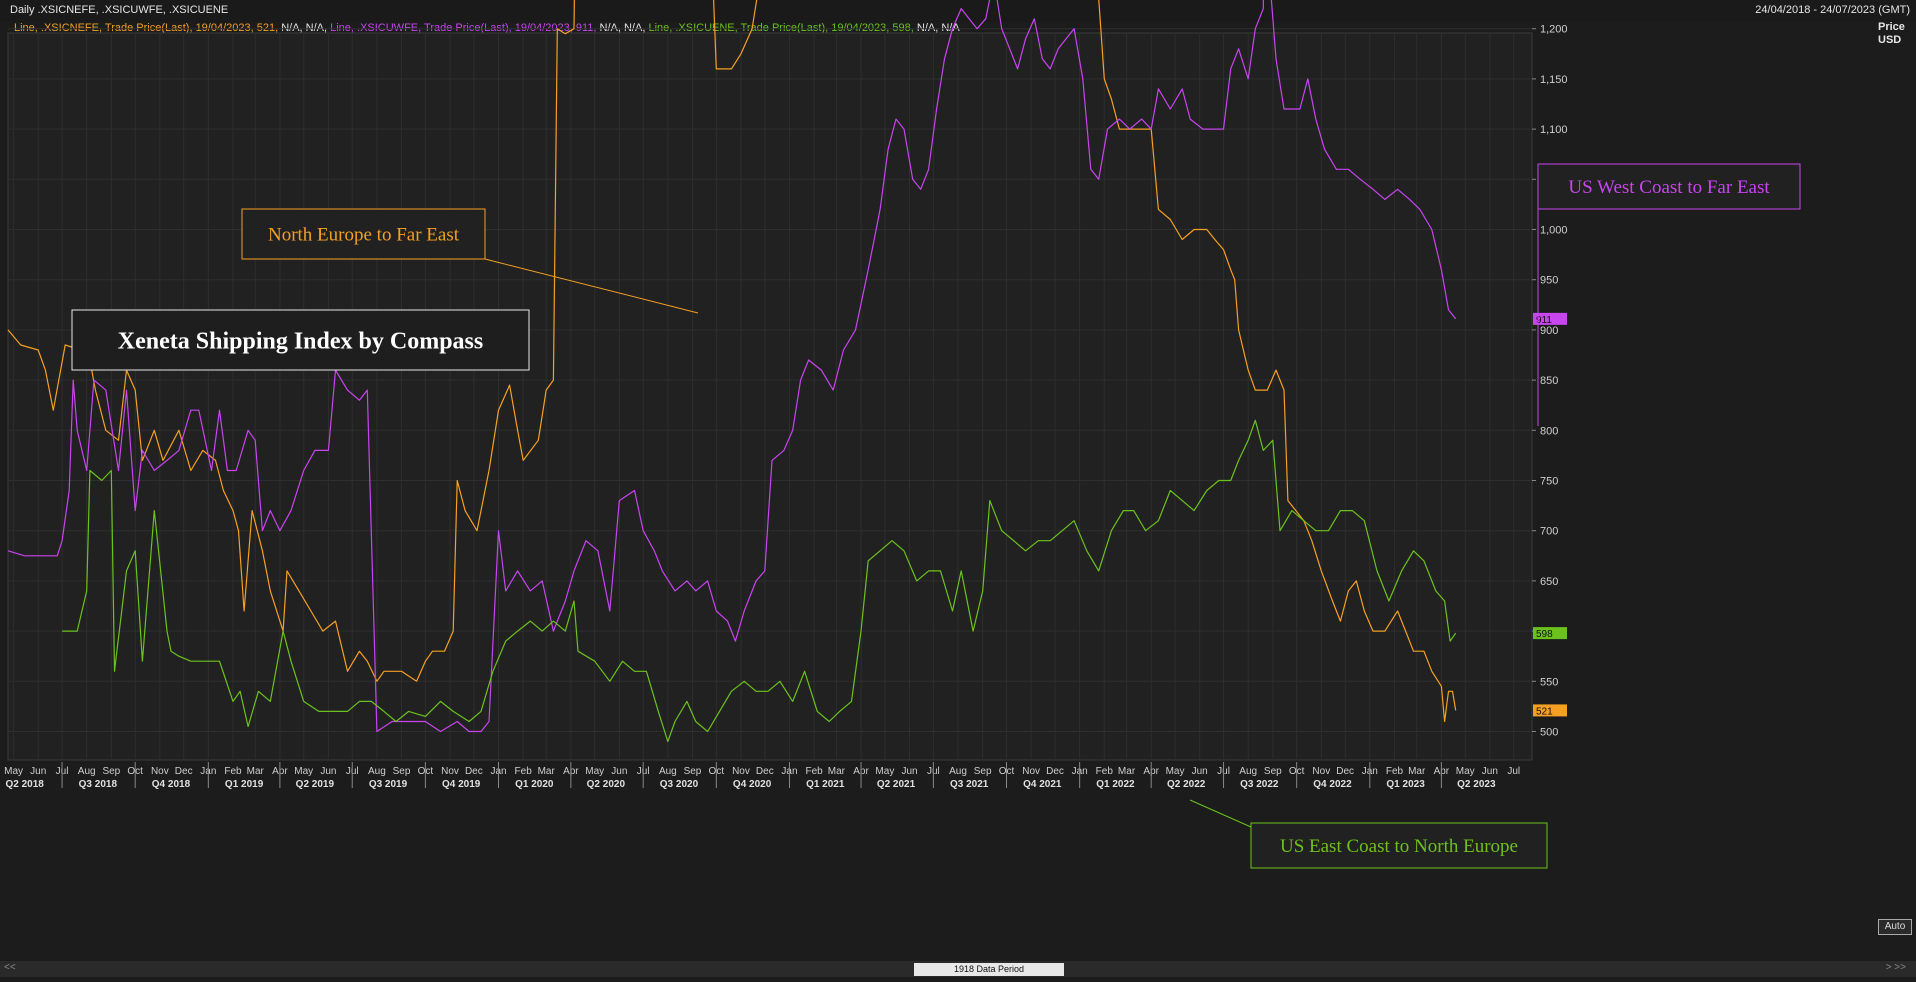 The width and height of the screenshot is (1916, 982). What do you see at coordinates (303, 28) in the screenshot?
I see `legend-ne-fe-na: N/A, N/A,` at bounding box center [303, 28].